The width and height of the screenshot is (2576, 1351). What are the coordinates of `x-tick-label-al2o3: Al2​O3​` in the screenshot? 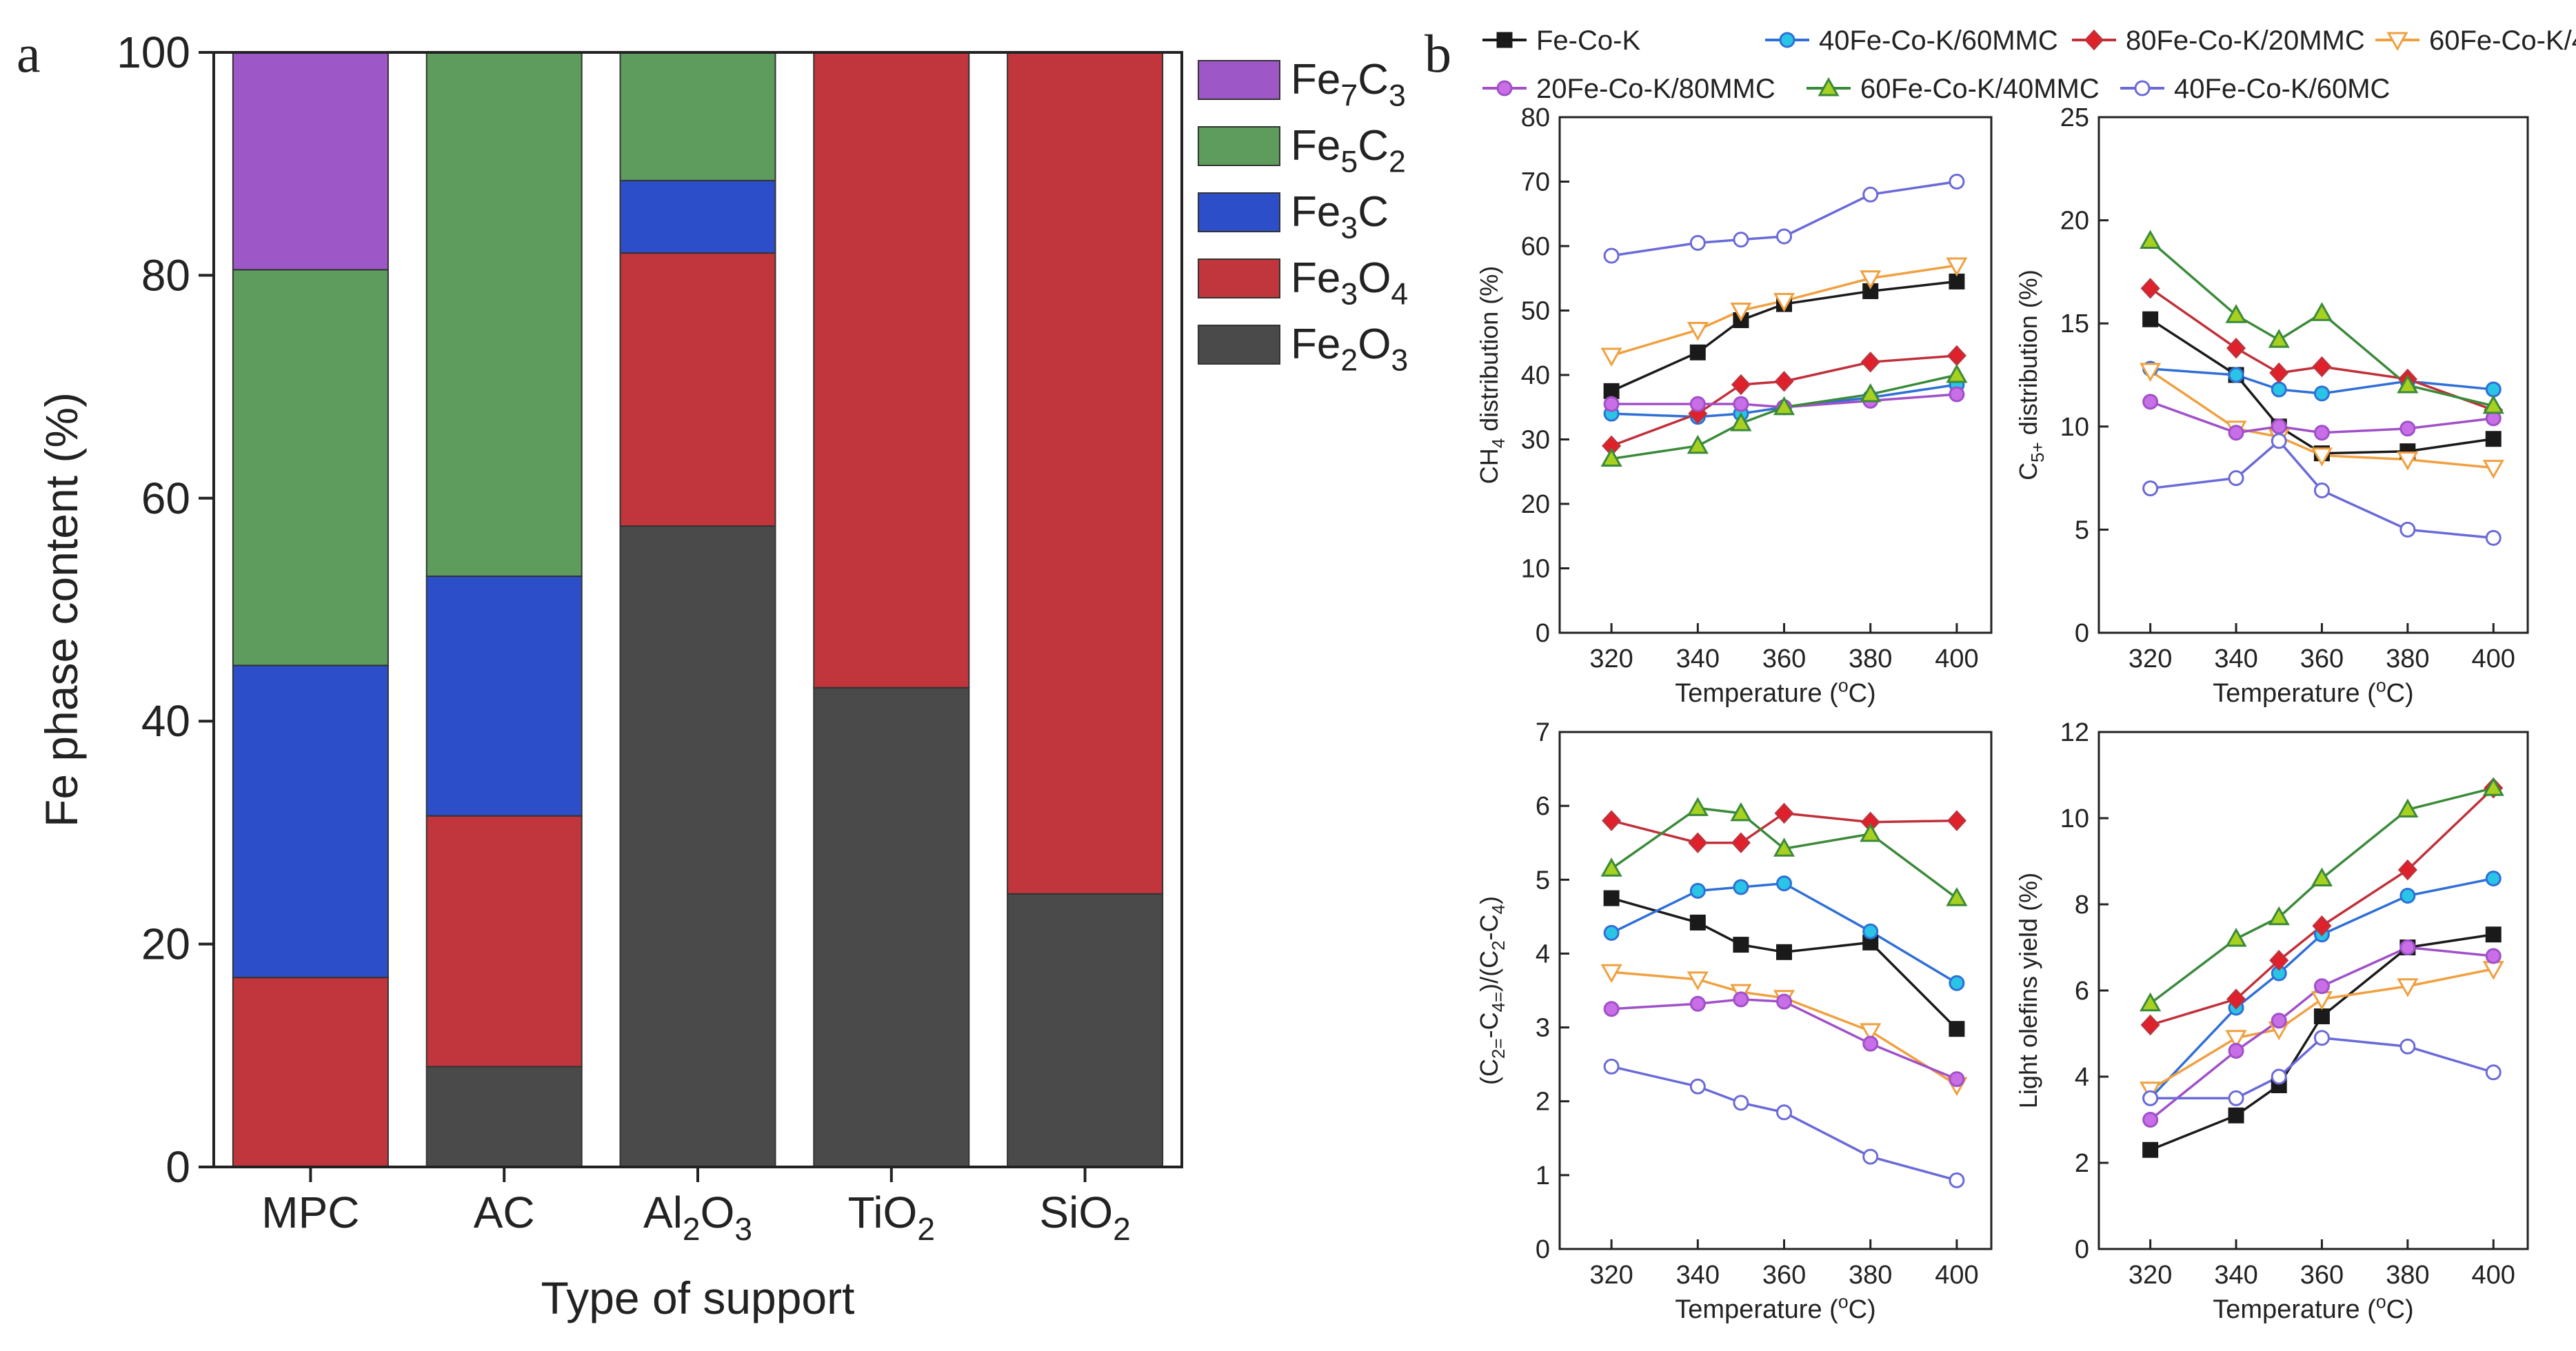 It's located at (697, 1217).